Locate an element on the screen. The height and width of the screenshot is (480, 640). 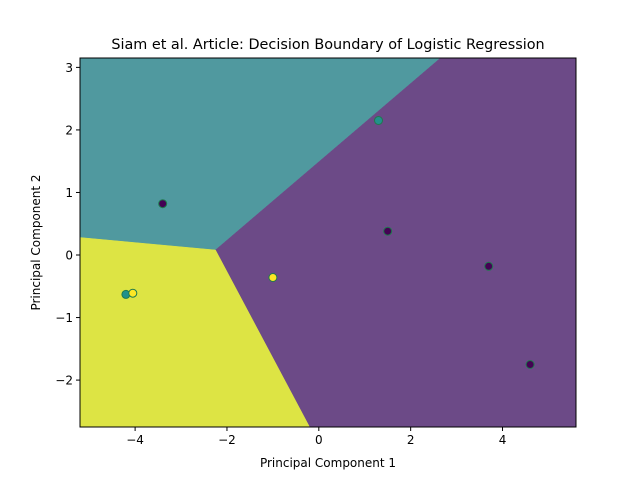
x-tick-label: 4 is located at coordinates (503, 440).